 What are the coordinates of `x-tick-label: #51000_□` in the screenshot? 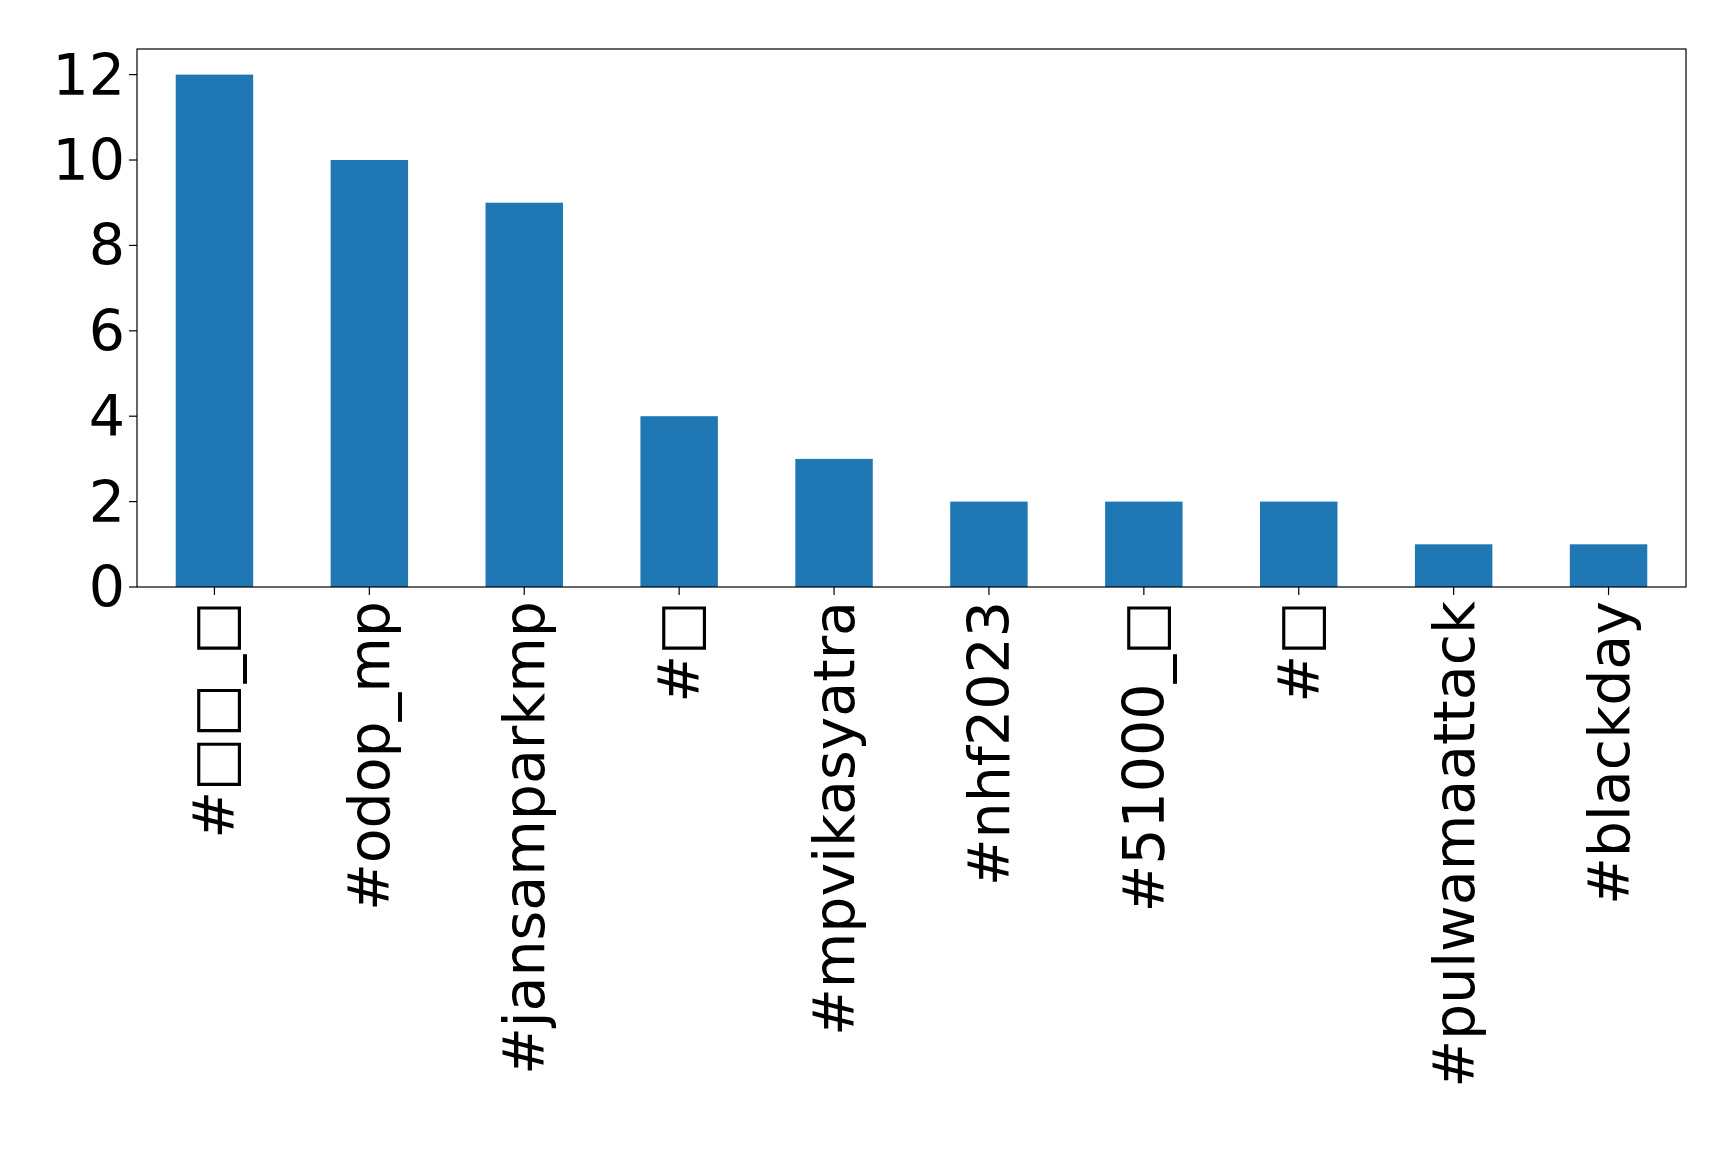 It's located at (1143, 757).